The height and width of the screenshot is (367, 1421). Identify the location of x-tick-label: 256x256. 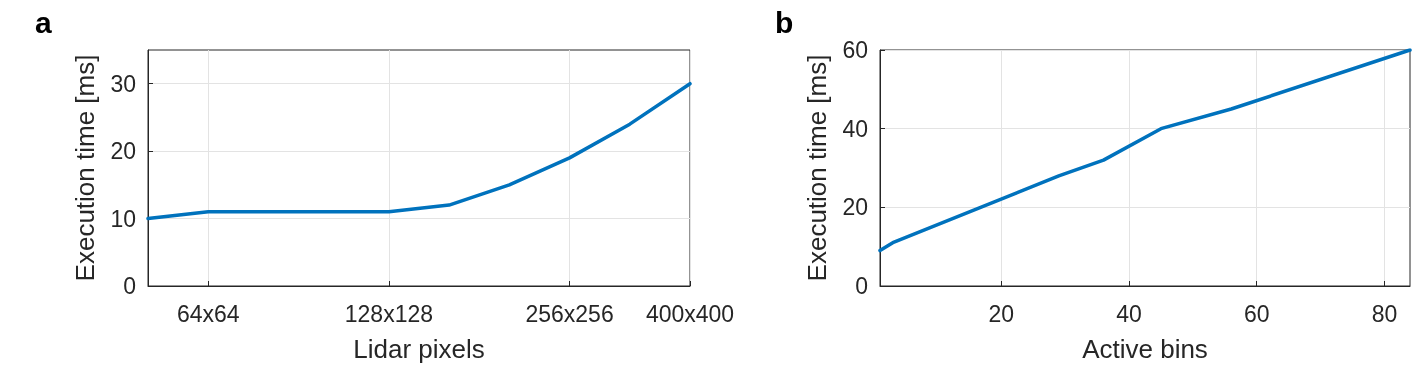
(569, 313).